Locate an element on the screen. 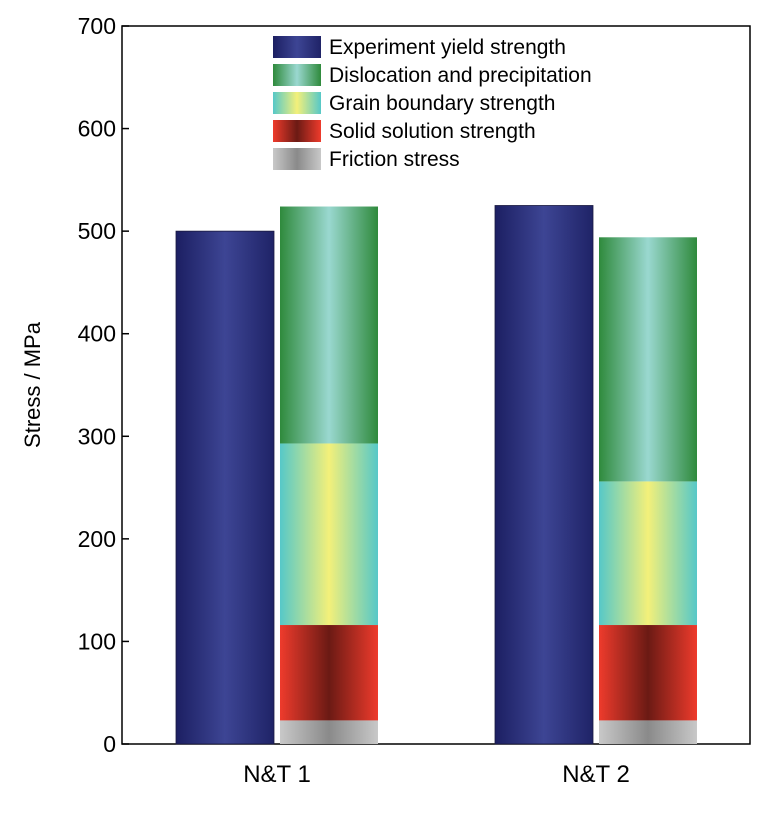 The image size is (768, 815). legend-label: Dislocation and precipitation is located at coordinates (460, 75).